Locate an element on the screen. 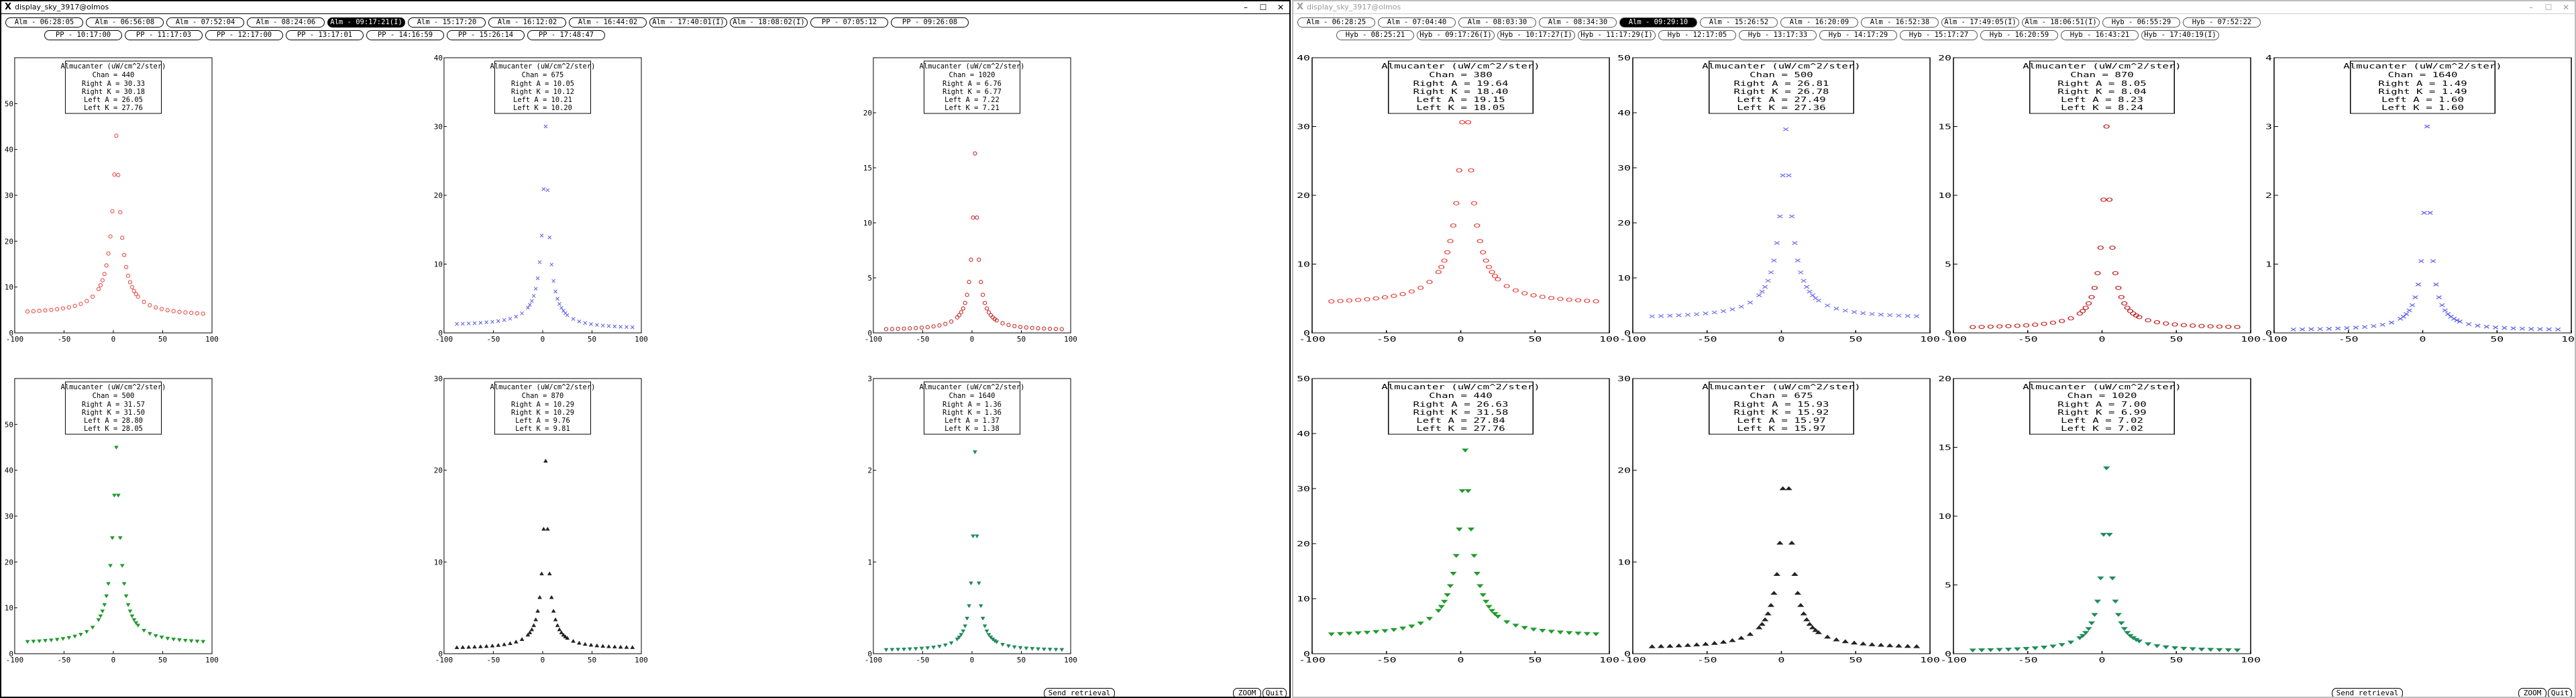  measurement-tab: Alm - 06:28:05 is located at coordinates (44, 22).